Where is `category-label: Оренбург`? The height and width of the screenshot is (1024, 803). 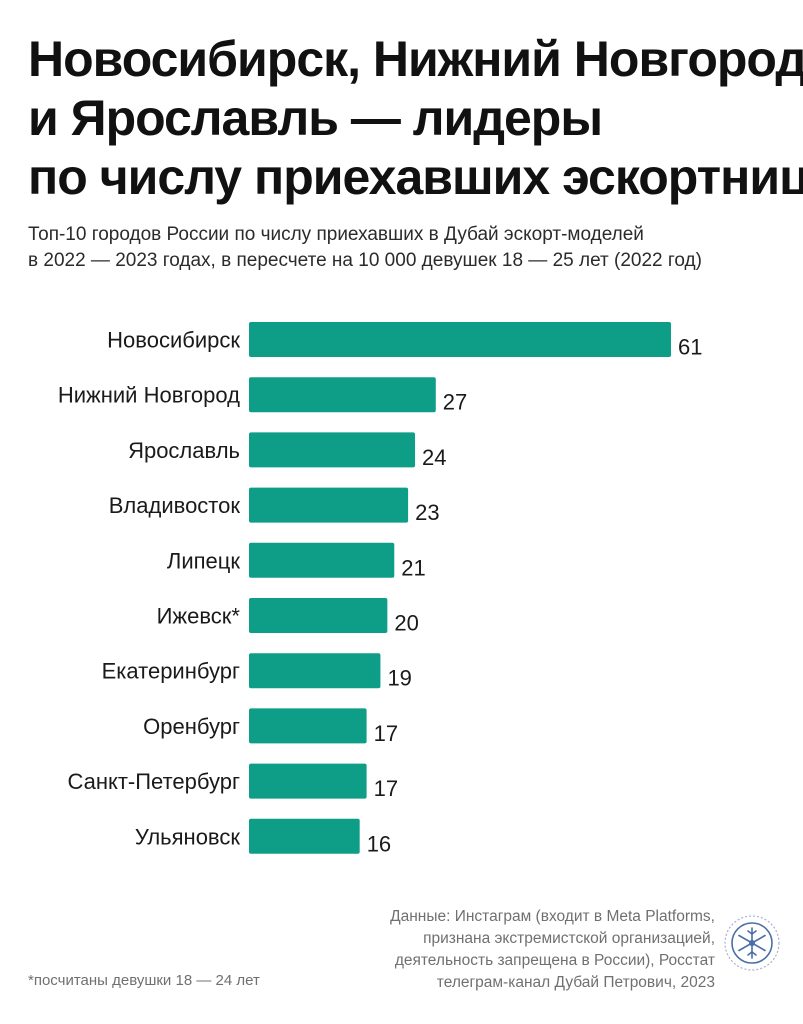 category-label: Оренбург is located at coordinates (191, 726).